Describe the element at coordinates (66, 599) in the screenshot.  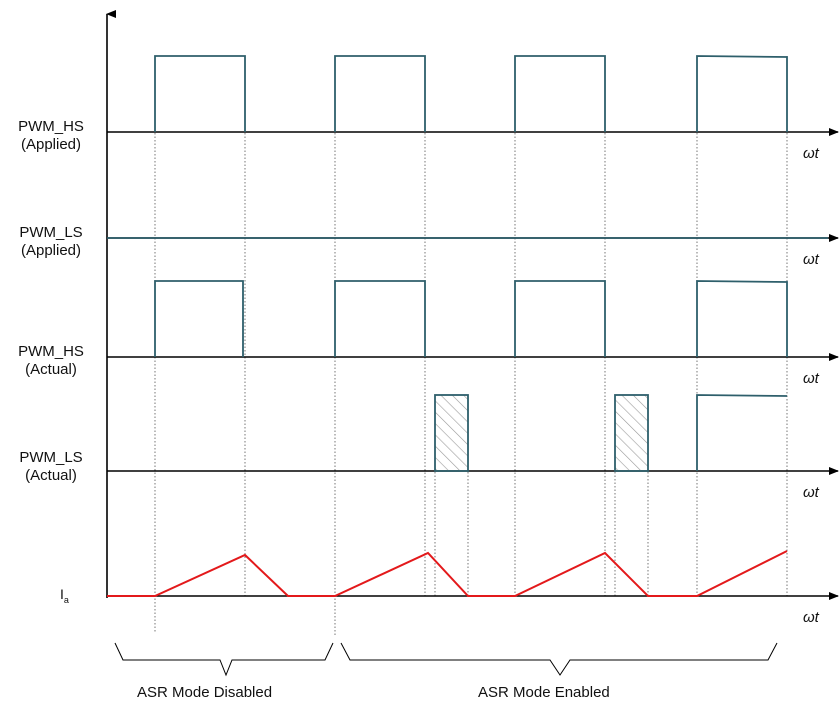
I see `current-label-subscript: a` at that location.